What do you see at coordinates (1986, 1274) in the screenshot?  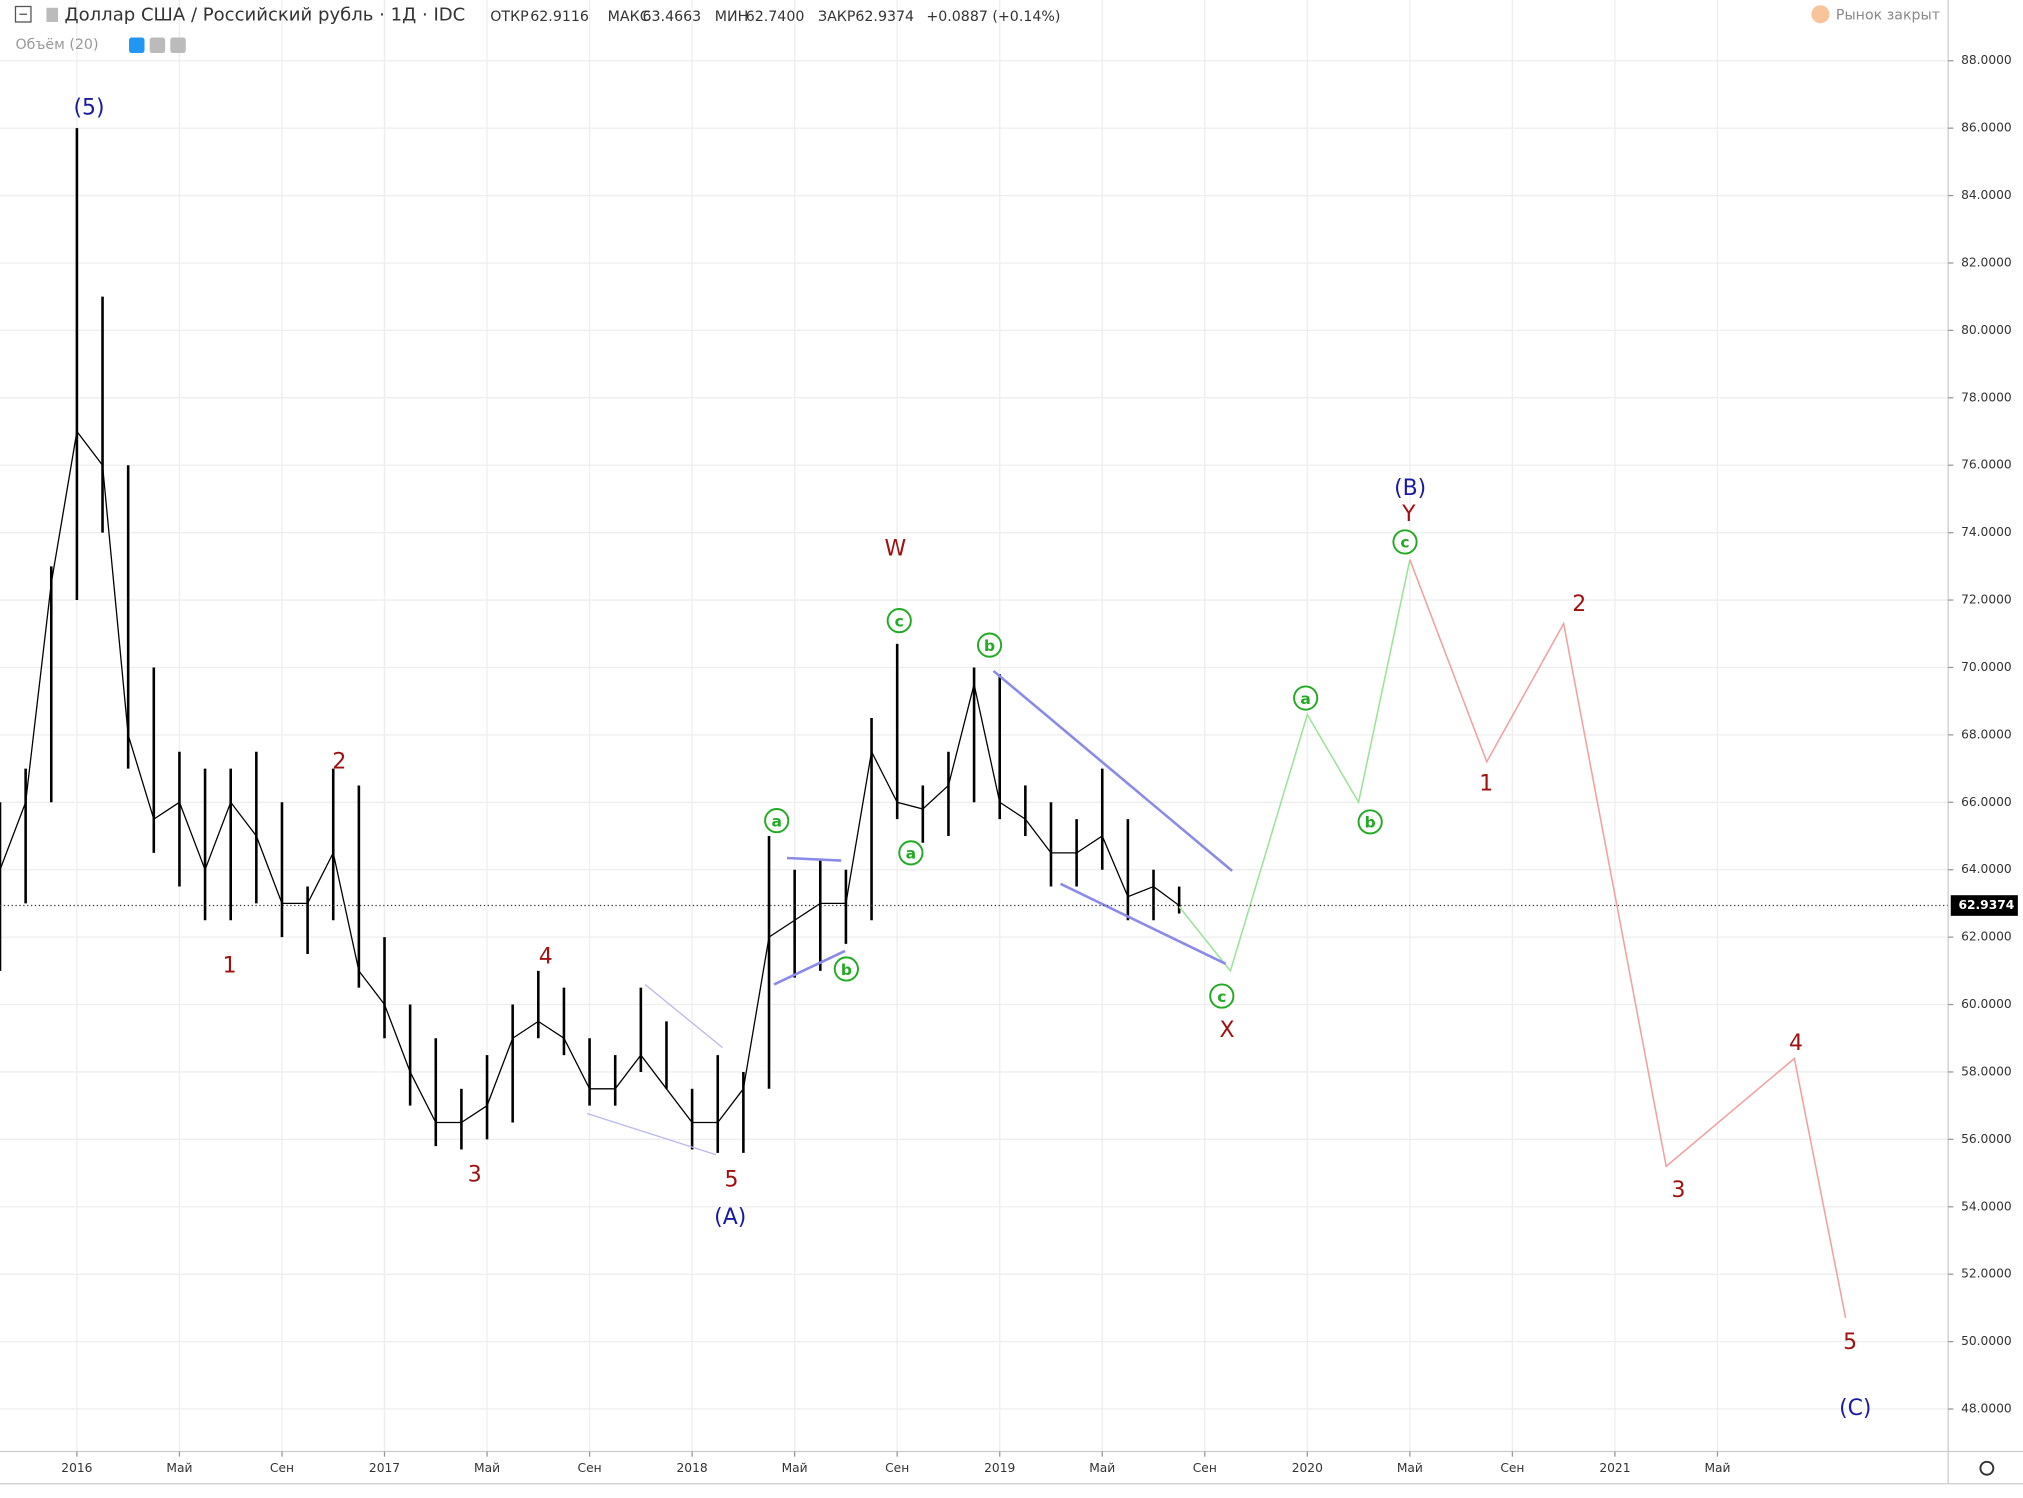 I see `y-tick-label: 52.0000` at bounding box center [1986, 1274].